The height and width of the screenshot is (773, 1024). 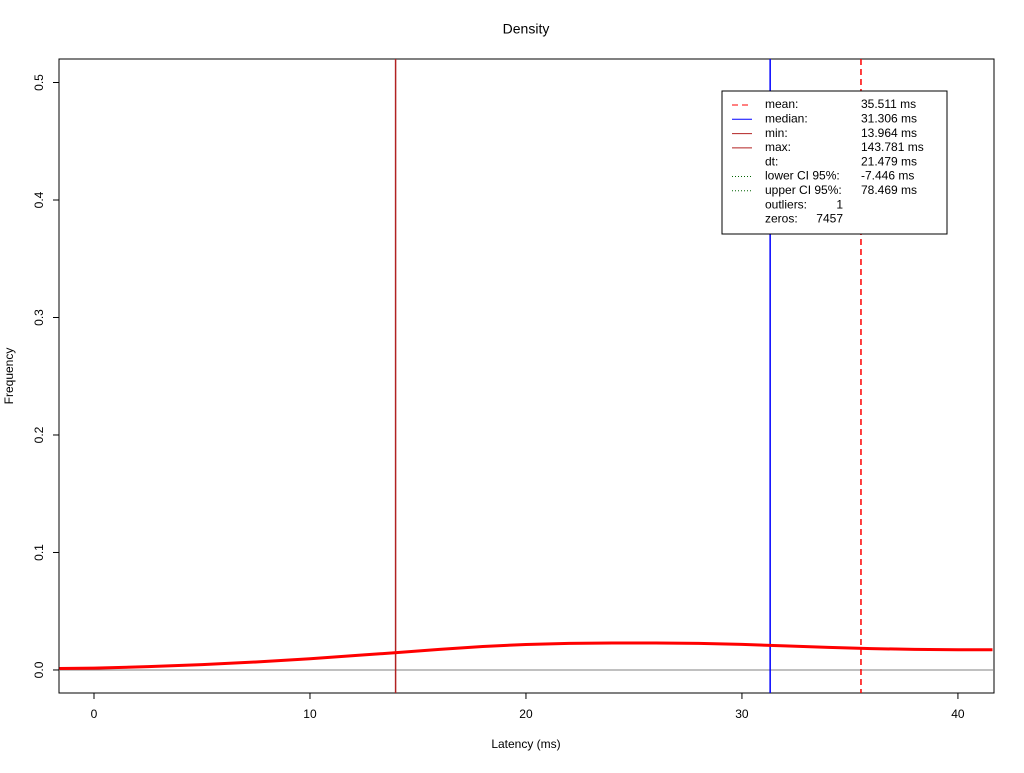 What do you see at coordinates (889, 133) in the screenshot?
I see `legend-value: 13.964 ms` at bounding box center [889, 133].